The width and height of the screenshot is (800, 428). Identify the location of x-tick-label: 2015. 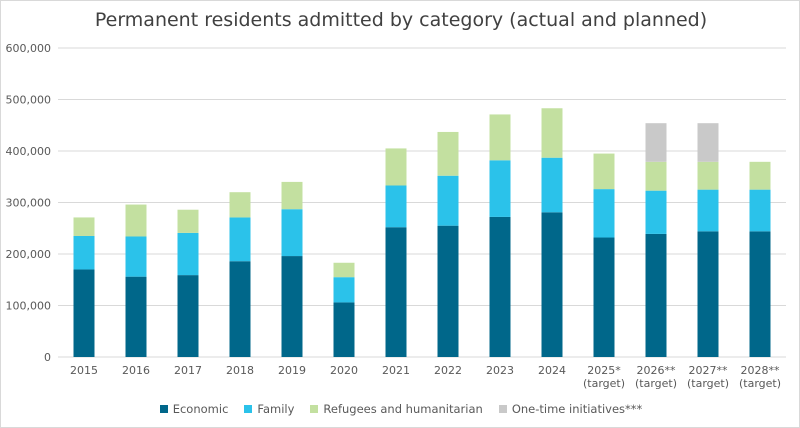
(84, 370).